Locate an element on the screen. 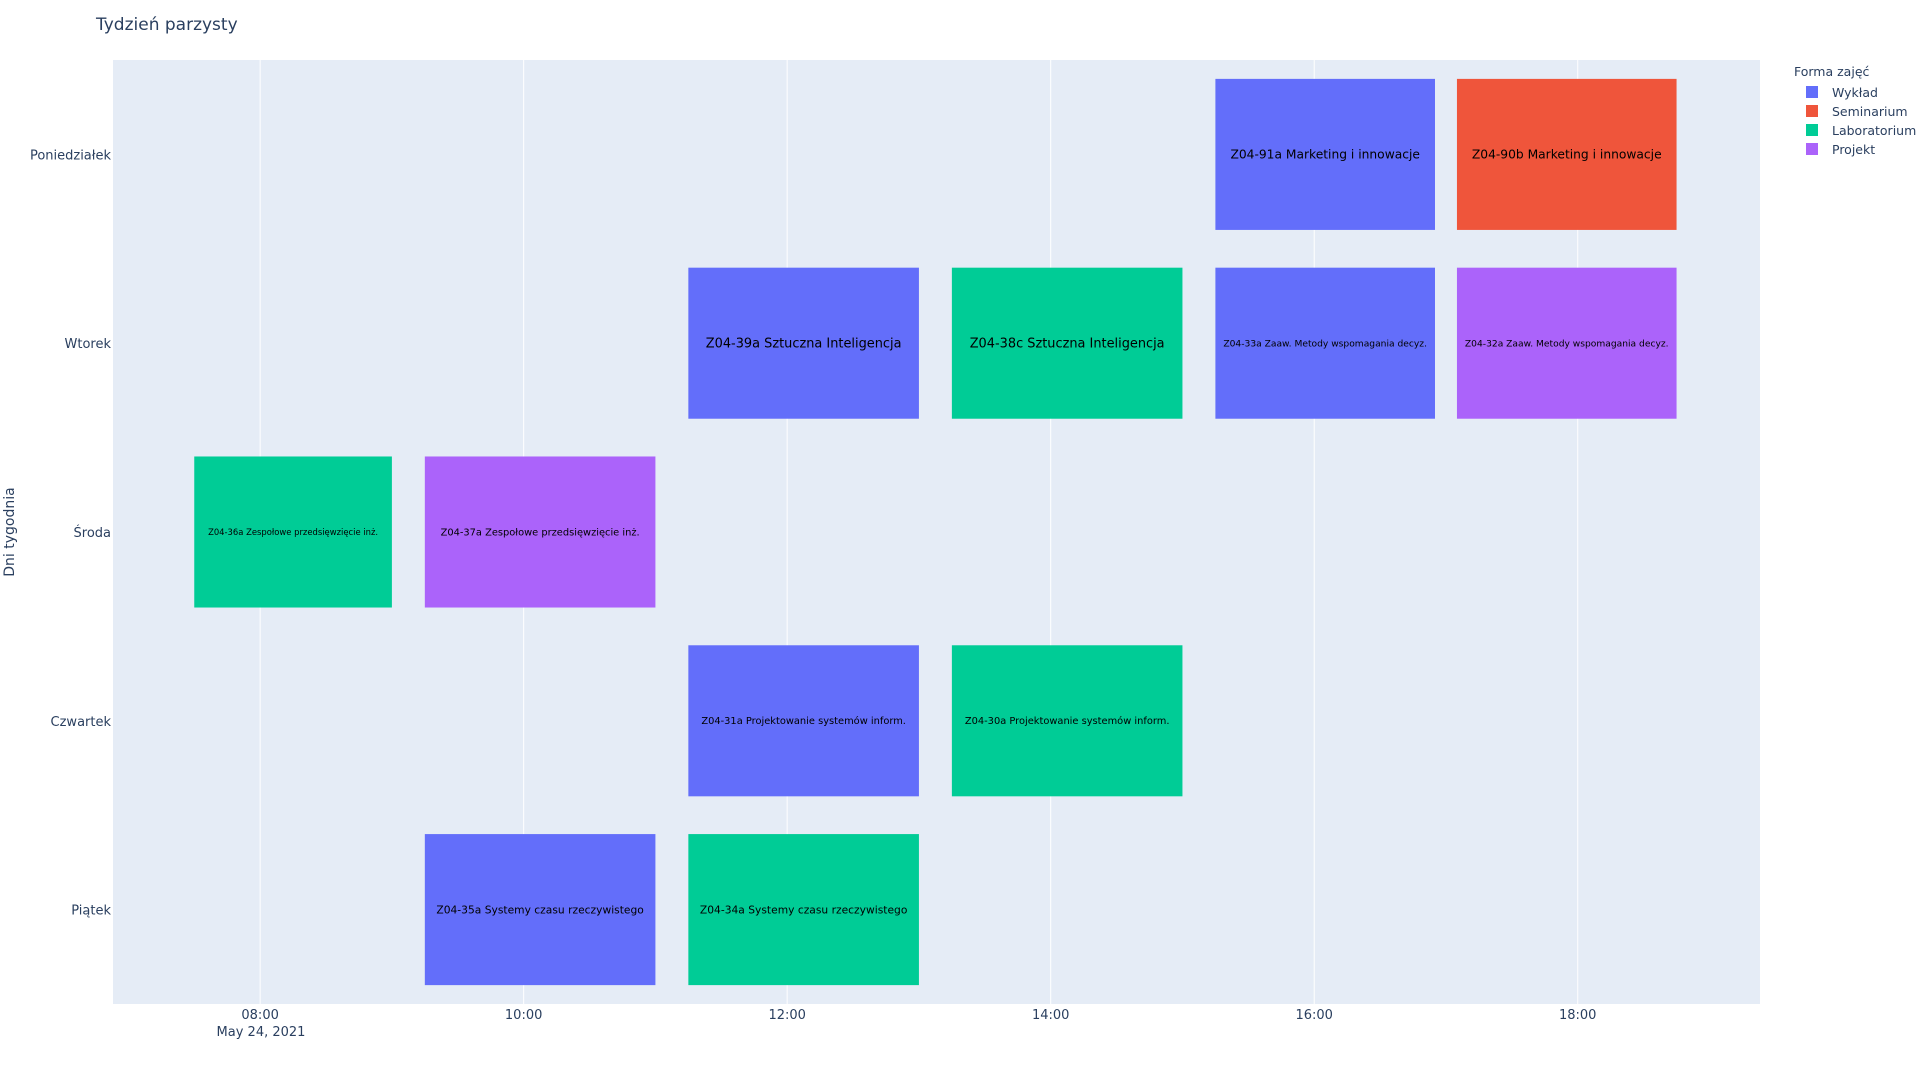  x-tick-label: 12:00 is located at coordinates (786, 1015).